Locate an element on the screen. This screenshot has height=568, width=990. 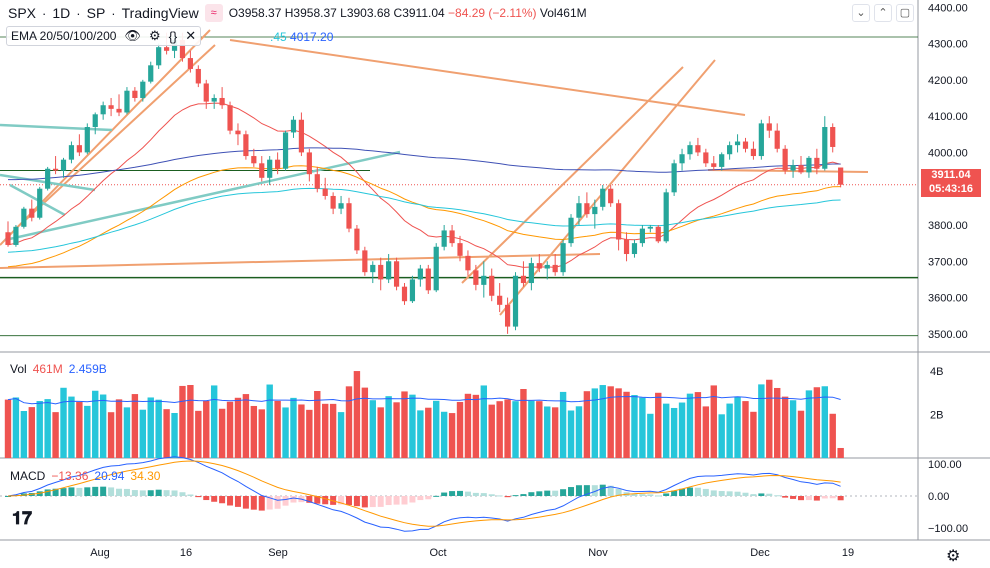
price-tick-label: 3700.00 is located at coordinates (948, 262).